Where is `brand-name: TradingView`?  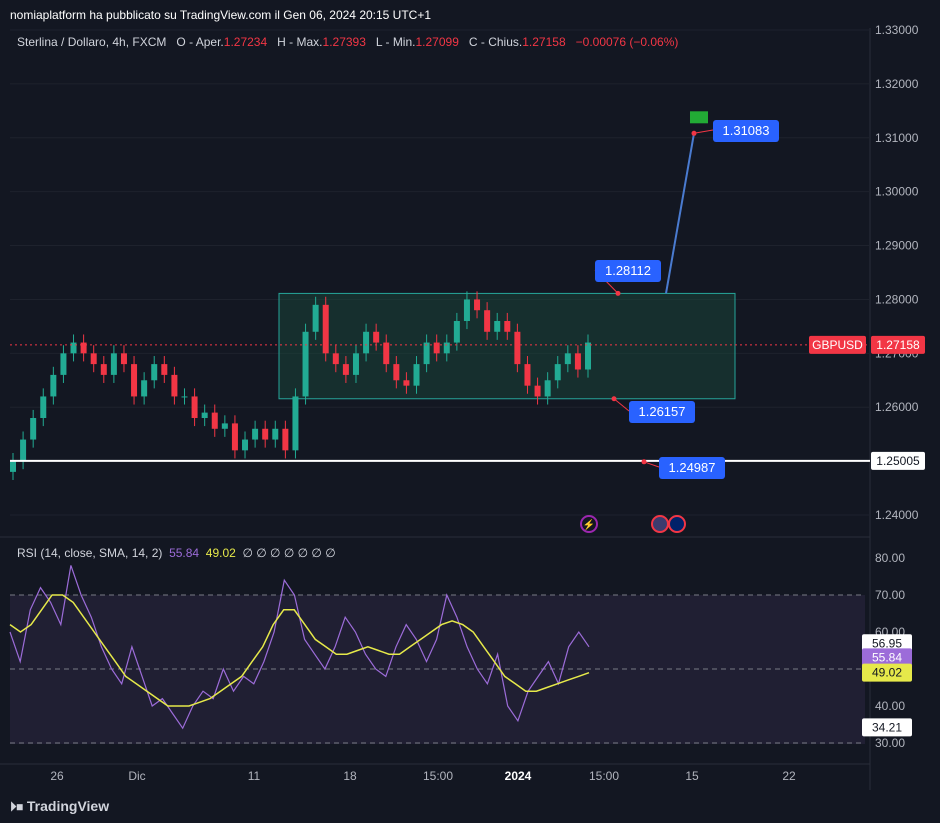
brand-name: TradingView is located at coordinates (68, 806).